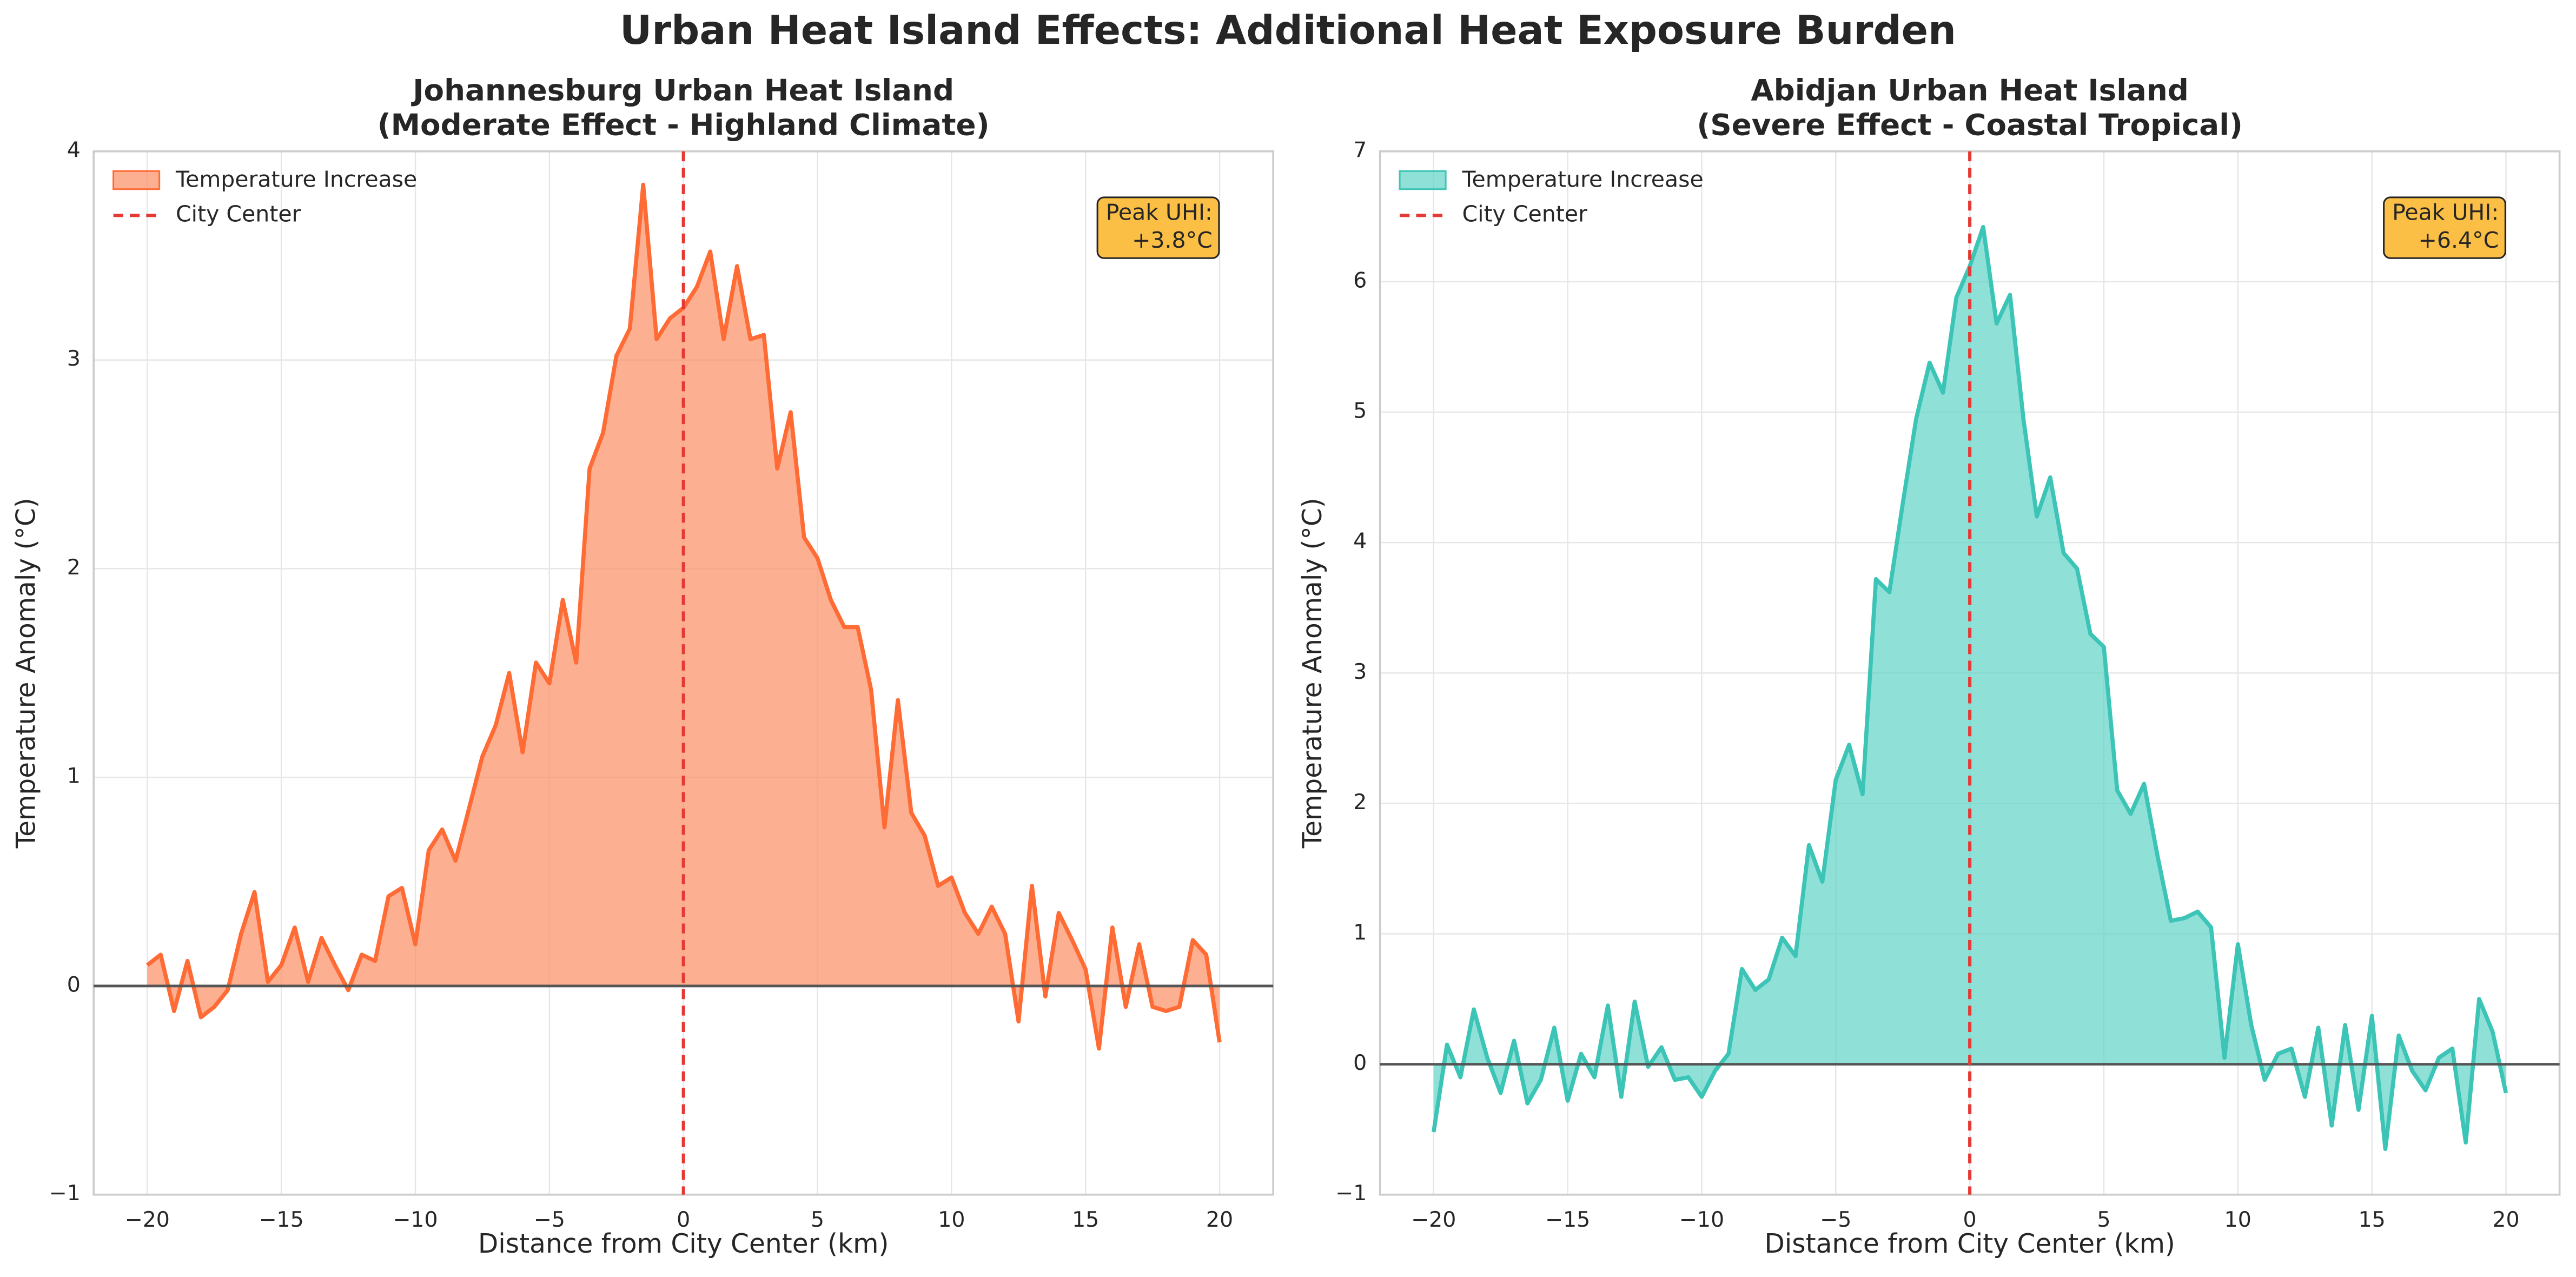  What do you see at coordinates (1360, 411) in the screenshot?
I see `y-tick-label: 5` at bounding box center [1360, 411].